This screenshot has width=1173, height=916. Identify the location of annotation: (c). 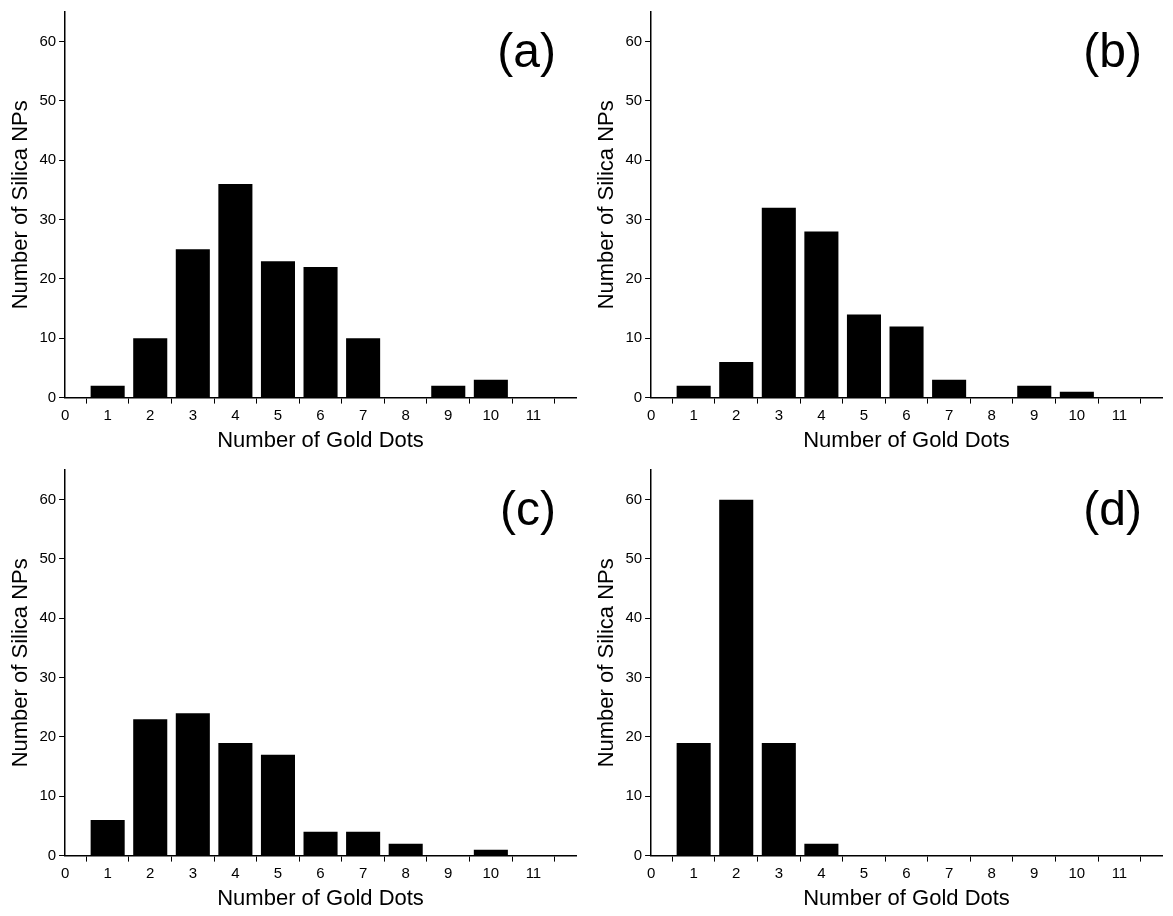
(528, 509).